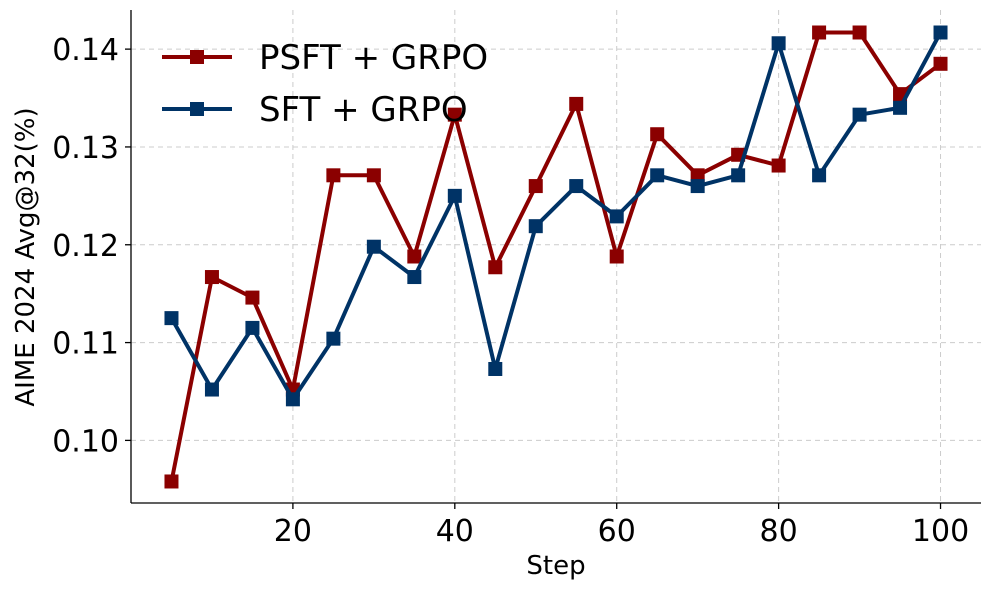  I want to click on legend-label: PSFT + GRPO, so click(373, 58).